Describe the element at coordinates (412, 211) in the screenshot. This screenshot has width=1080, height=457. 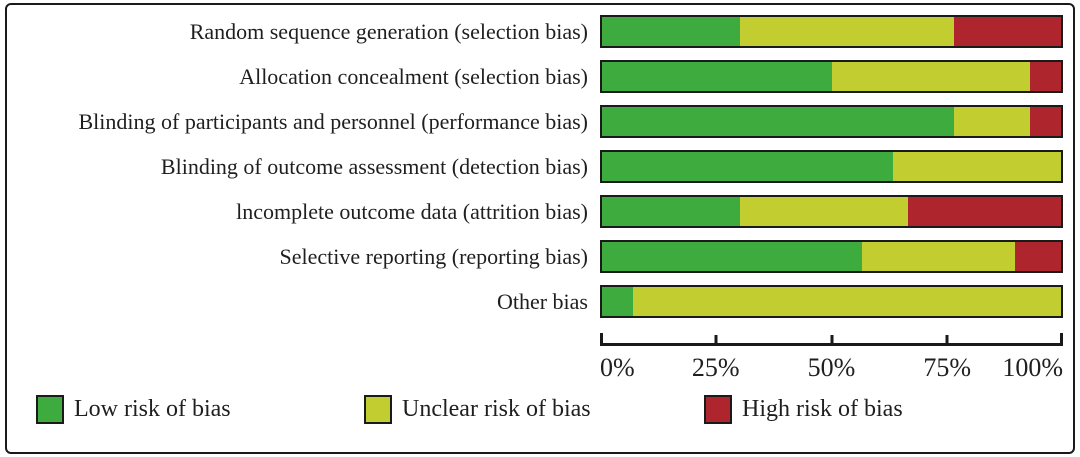
I see `category-label: lncomplete outcome data (attrition bias)` at that location.